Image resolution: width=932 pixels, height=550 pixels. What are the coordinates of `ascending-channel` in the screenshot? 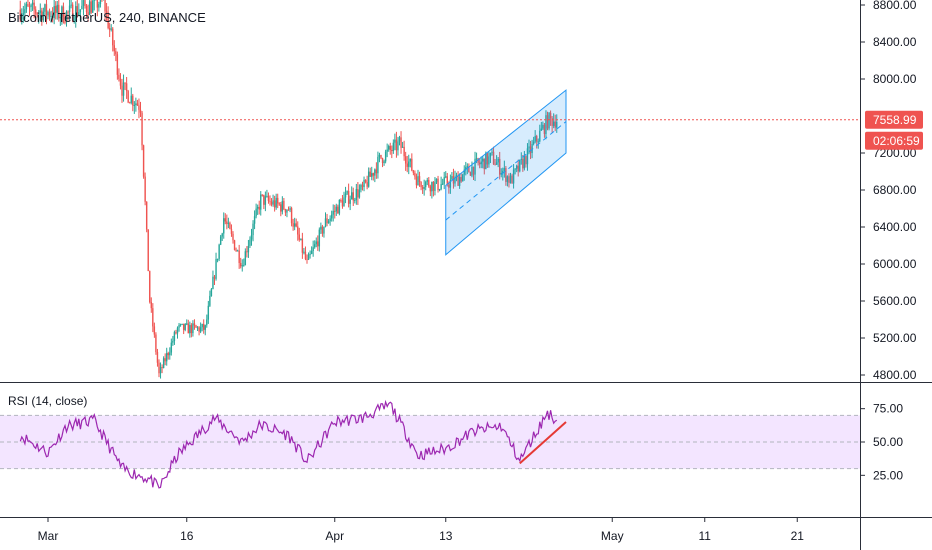 It's located at (506, 172).